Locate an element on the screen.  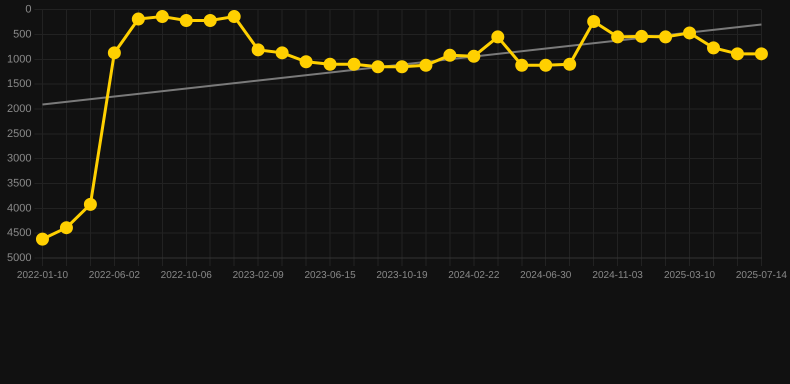
y-tick-label: 500 is located at coordinates (22, 34).